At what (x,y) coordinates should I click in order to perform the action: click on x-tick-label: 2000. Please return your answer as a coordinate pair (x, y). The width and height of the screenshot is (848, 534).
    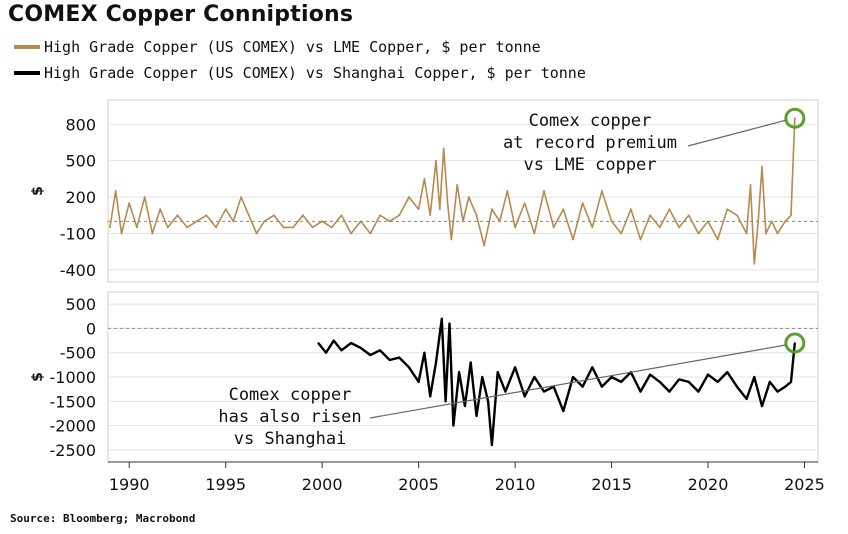
    Looking at the image, I should click on (322, 484).